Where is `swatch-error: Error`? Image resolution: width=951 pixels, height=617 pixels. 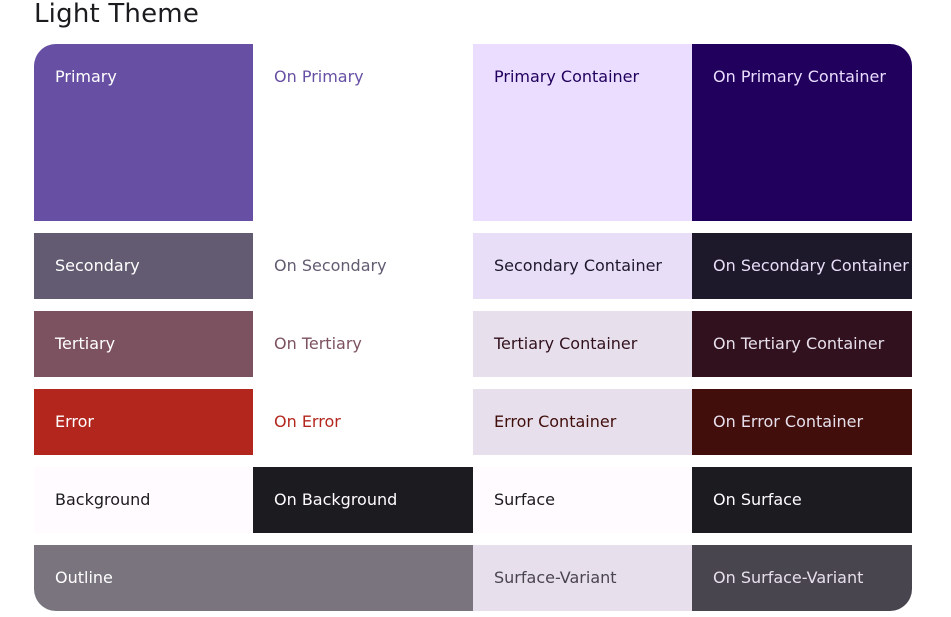
swatch-error: Error is located at coordinates (143, 422).